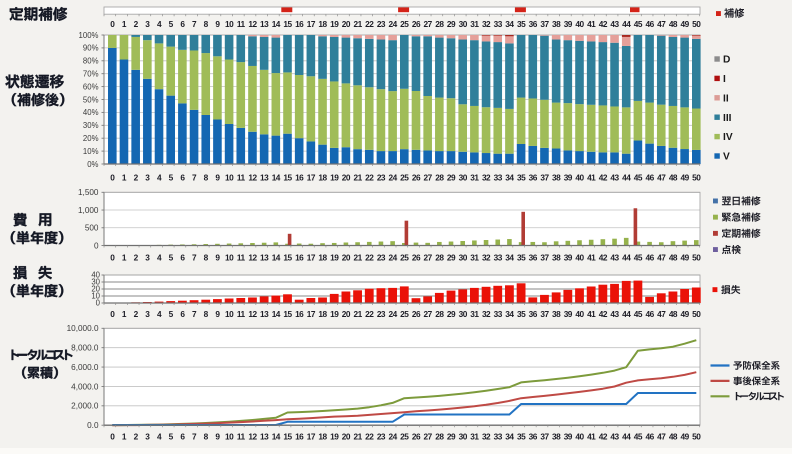 The height and width of the screenshot is (459, 792). Describe the element at coordinates (726, 157) in the screenshot. I see `svg-text: V` at that location.